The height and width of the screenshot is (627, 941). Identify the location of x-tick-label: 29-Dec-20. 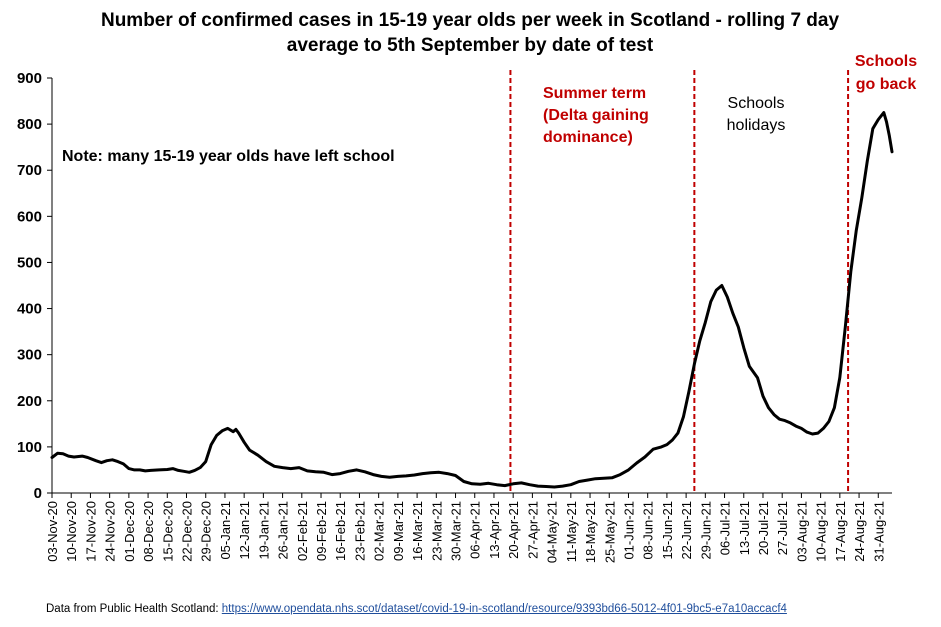
(206, 531).